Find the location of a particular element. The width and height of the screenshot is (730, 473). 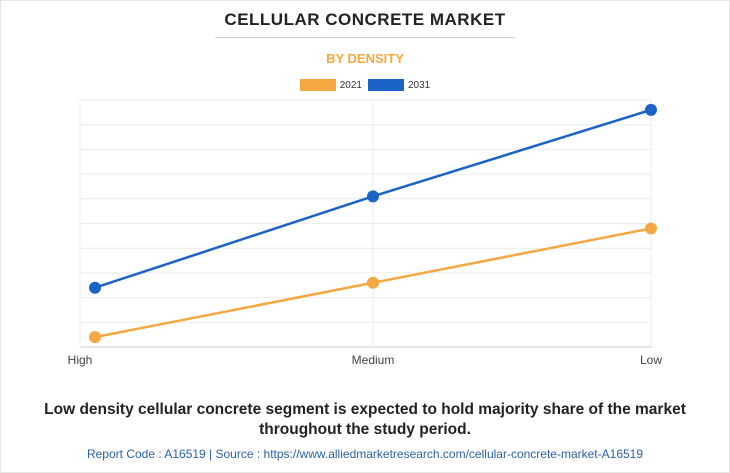

legend-label-2031: 2031 is located at coordinates (419, 85).